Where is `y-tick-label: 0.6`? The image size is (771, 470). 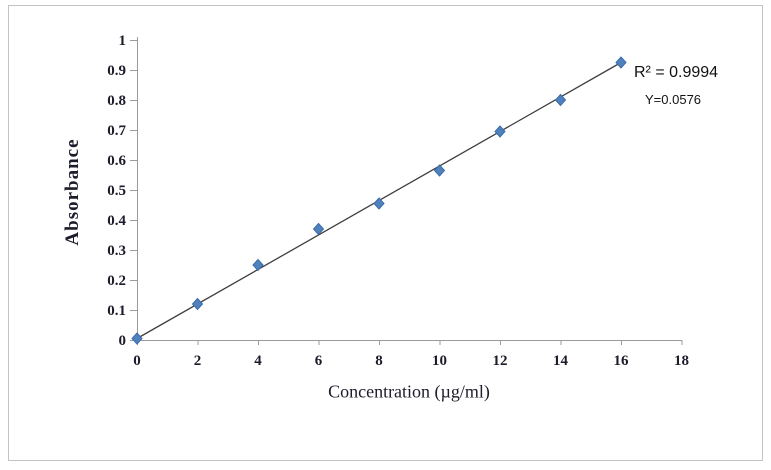 y-tick-label: 0.6 is located at coordinates (116, 161).